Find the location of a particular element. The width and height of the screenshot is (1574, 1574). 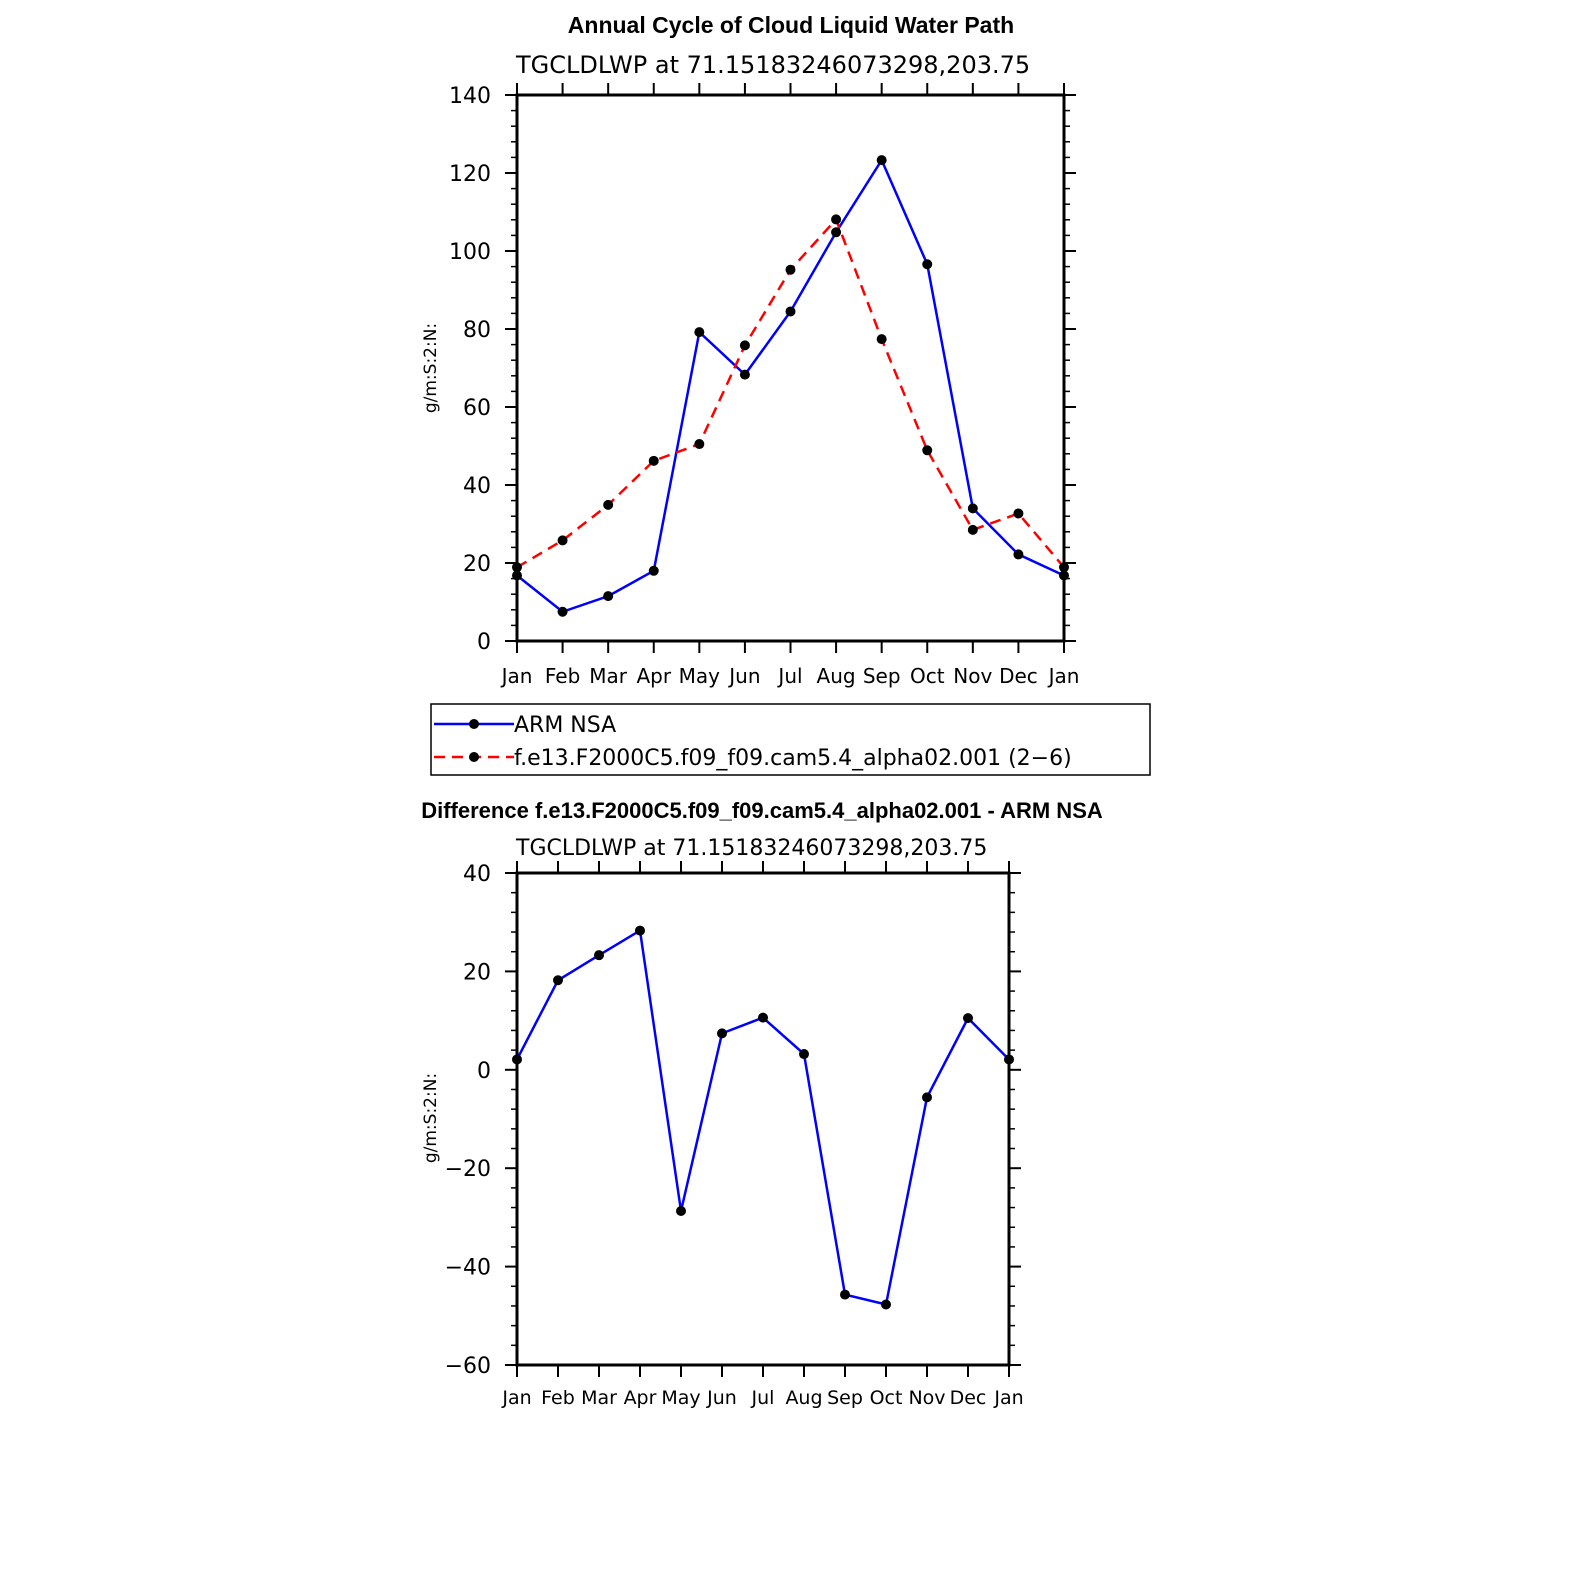

y-tick-label: 120 is located at coordinates (470, 174).